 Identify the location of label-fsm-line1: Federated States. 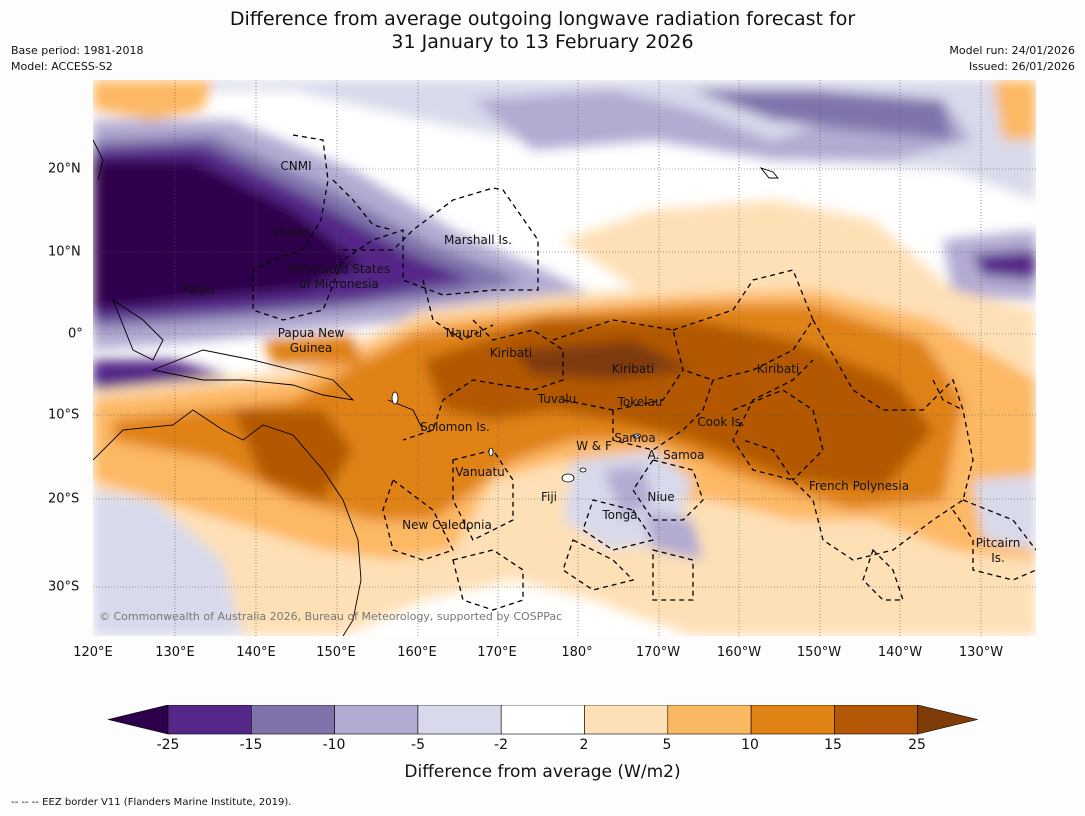
(339, 269).